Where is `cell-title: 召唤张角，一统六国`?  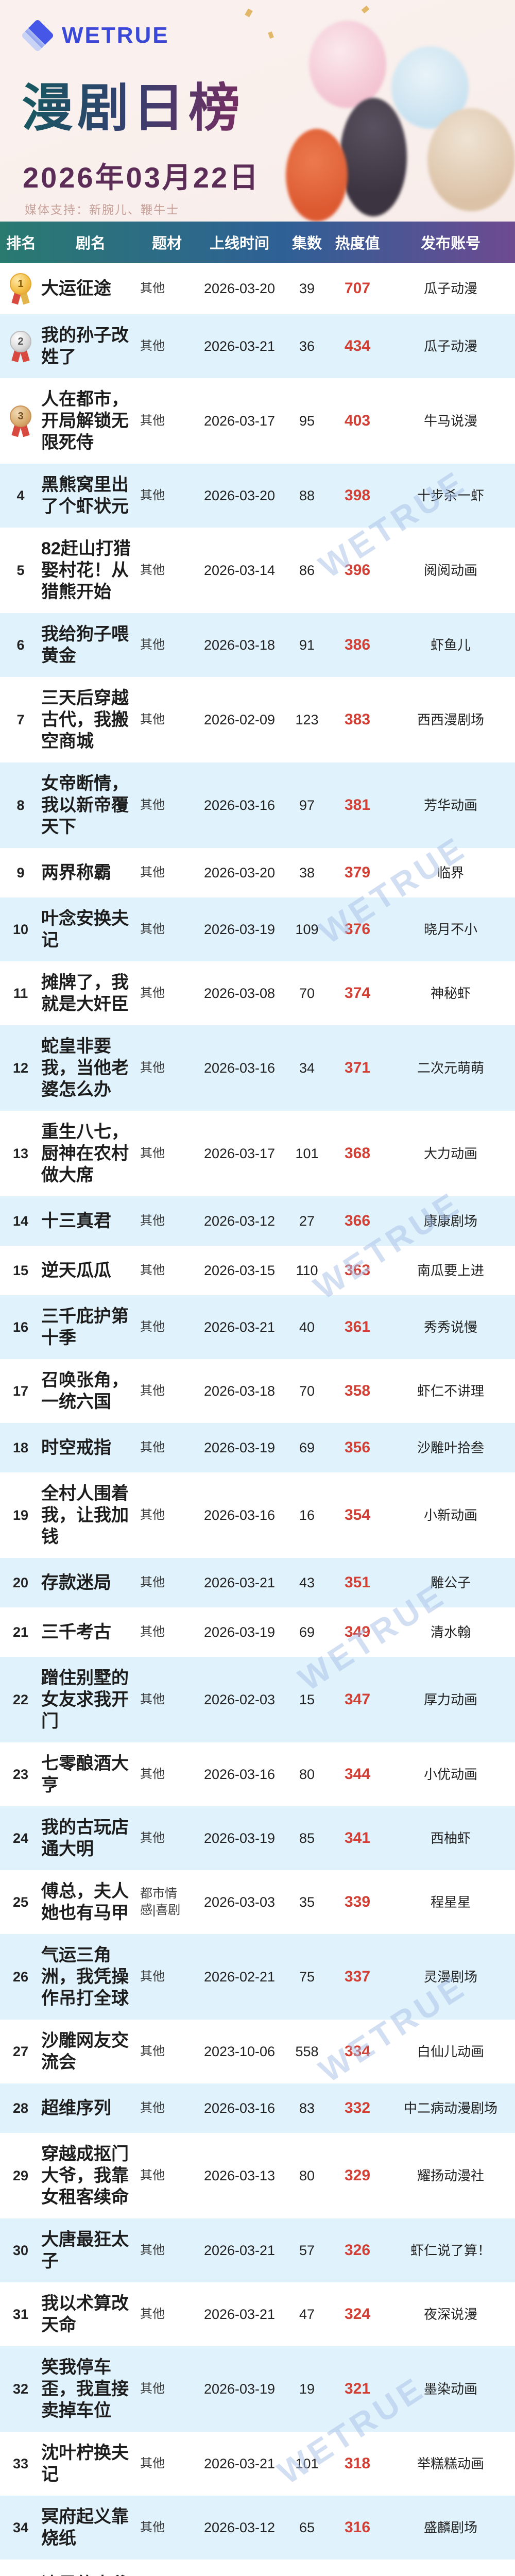 cell-title: 召唤张角，一统六国 is located at coordinates (85, 1391).